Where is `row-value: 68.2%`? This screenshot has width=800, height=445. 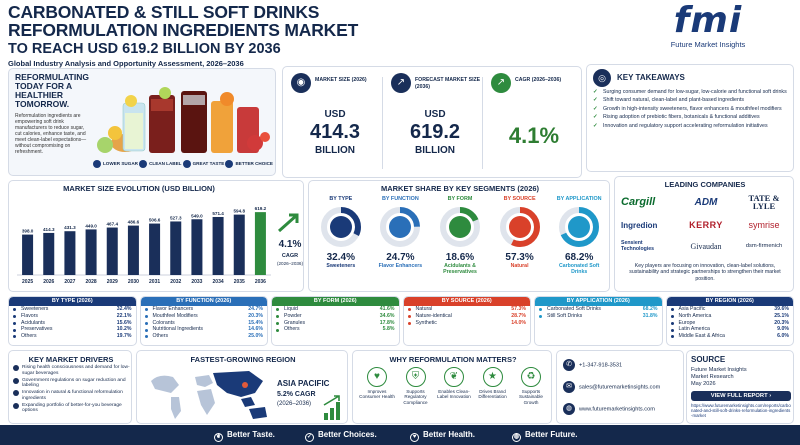
row-value: 68.2% is located at coordinates (650, 309).